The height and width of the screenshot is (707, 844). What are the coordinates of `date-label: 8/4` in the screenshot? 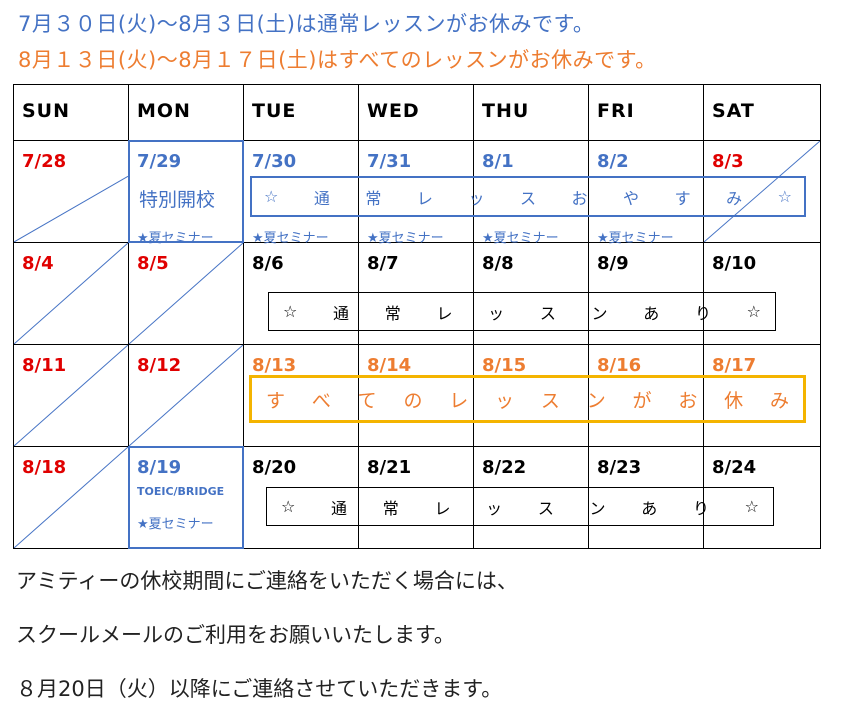 It's located at (38, 263).